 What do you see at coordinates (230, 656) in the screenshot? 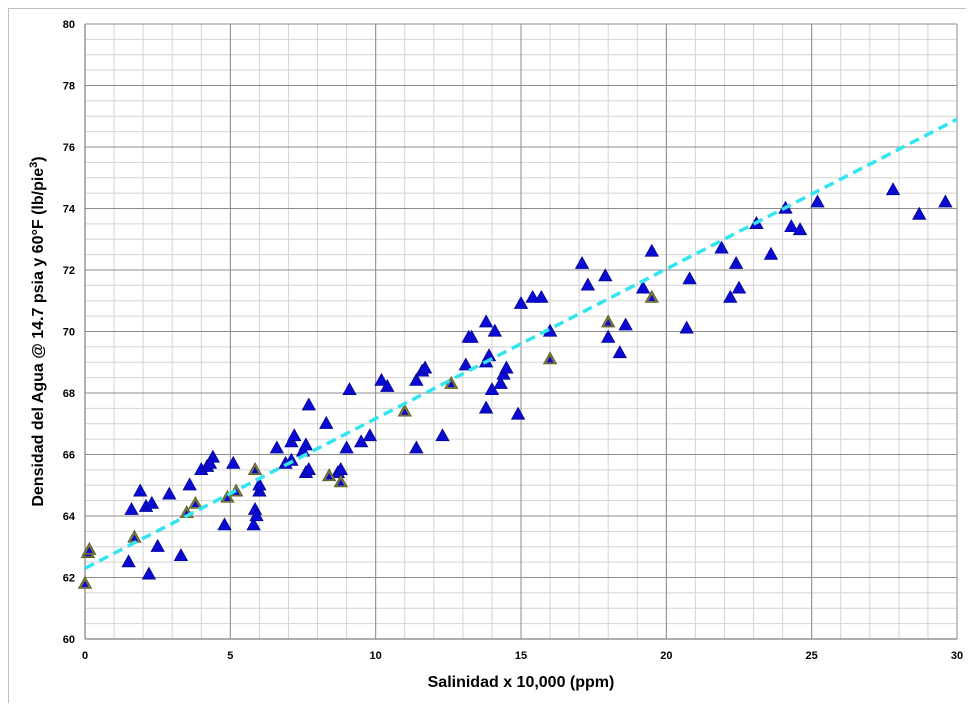
I see `x-tick-label: 5` at bounding box center [230, 656].